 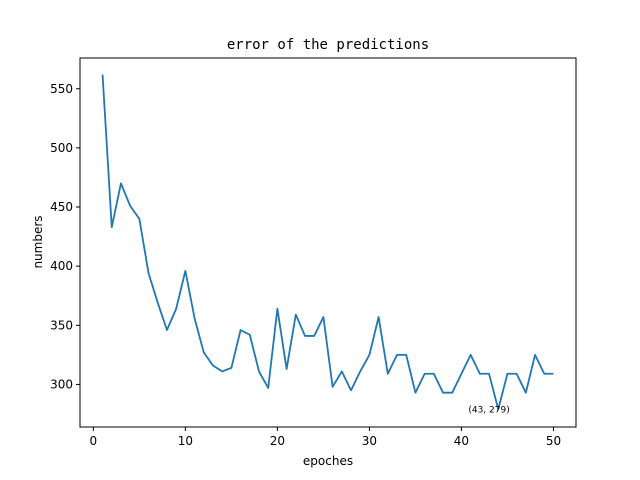 I want to click on x-axis-label: epoches, so click(x=328, y=461).